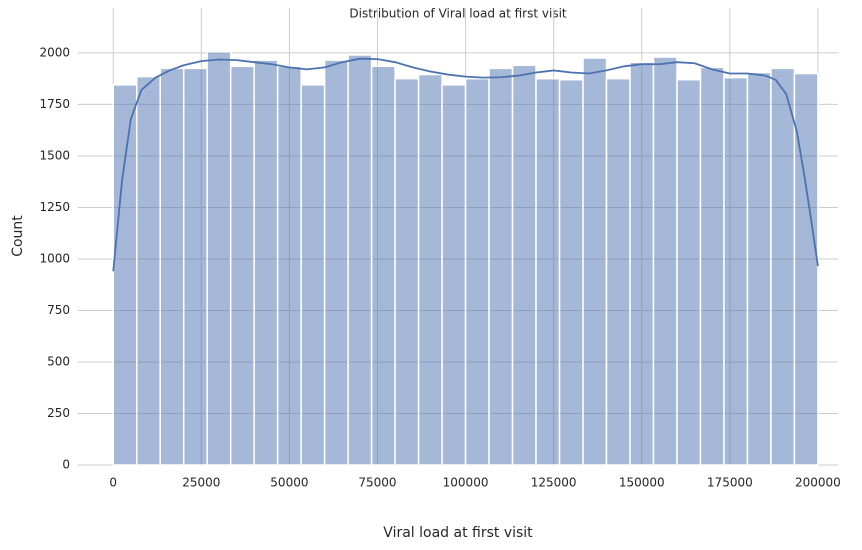  I want to click on x-axis-label: Viral load at first visit, so click(458, 533).